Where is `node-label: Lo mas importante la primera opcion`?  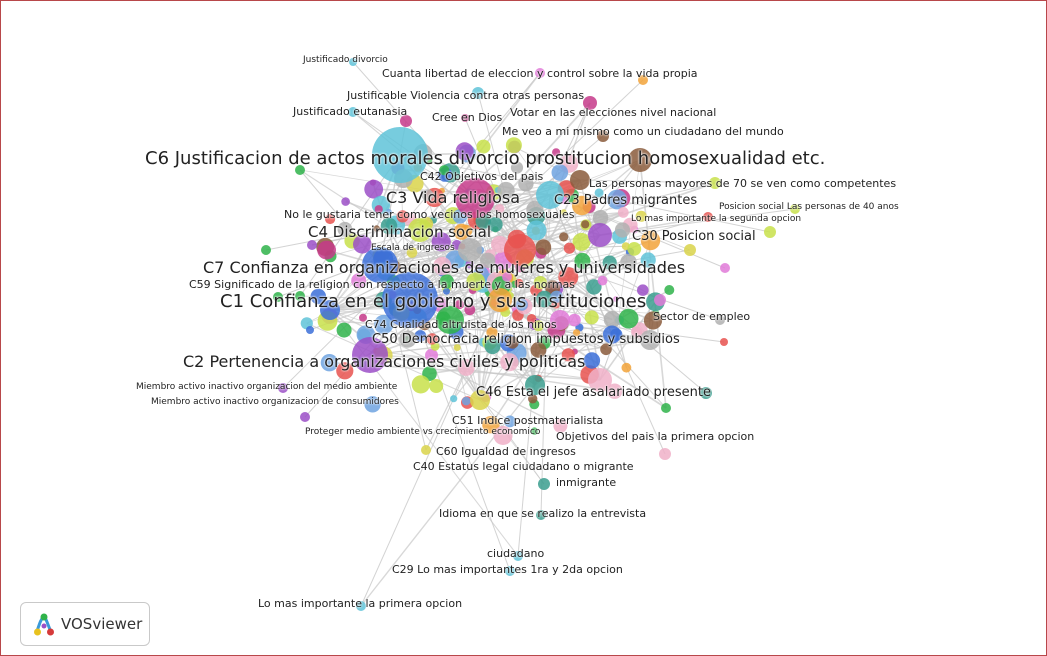
node-label: Lo mas importante la primera opcion is located at coordinates (360, 603).